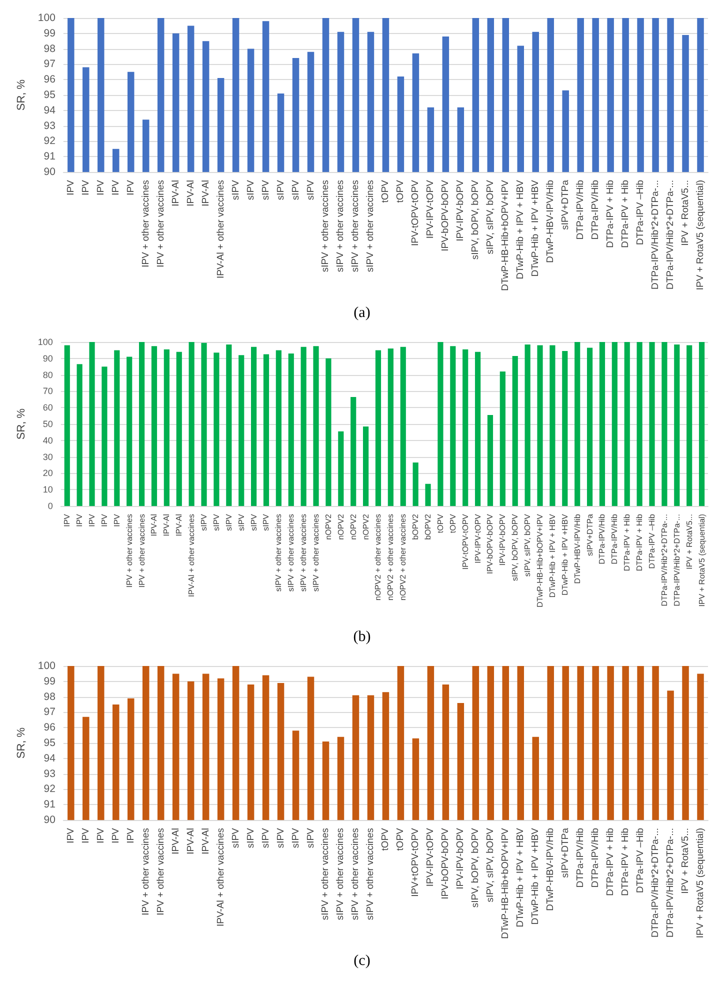 The image size is (724, 991). Describe the element at coordinates (391, 557) in the screenshot. I see `x-tick-label: nOPV2 + other vaccines` at that location.